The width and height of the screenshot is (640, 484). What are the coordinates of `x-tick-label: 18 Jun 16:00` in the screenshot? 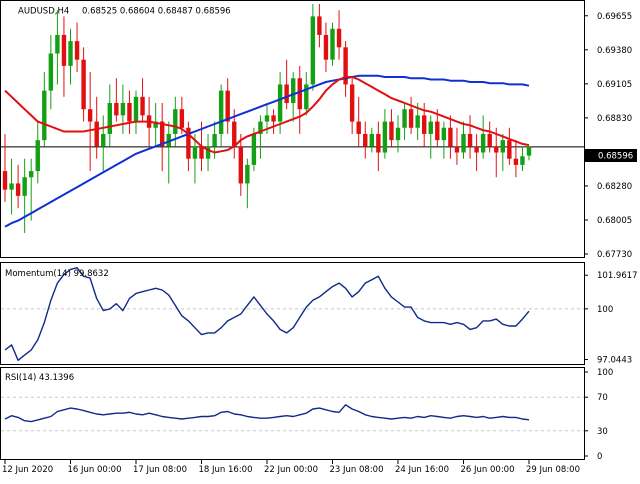 It's located at (226, 470).